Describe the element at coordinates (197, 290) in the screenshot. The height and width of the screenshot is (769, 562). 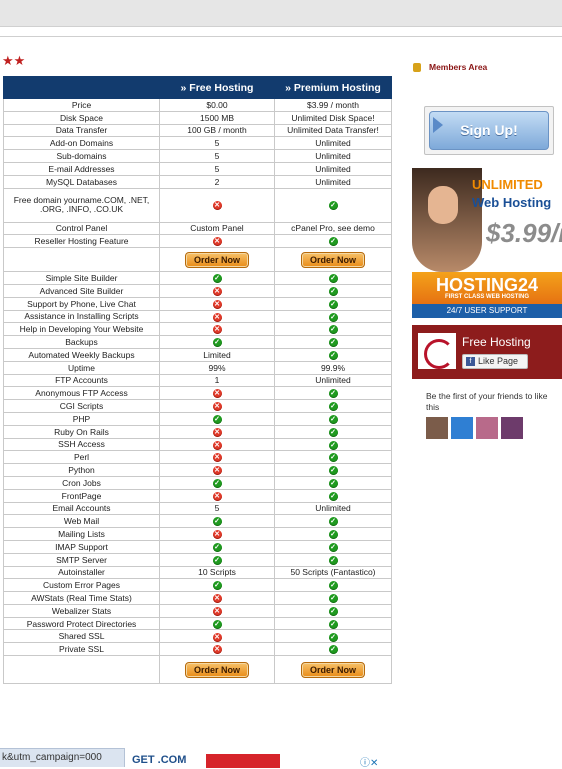
I see `table-row: Advanced Site Builder ✕ ✓` at that location.